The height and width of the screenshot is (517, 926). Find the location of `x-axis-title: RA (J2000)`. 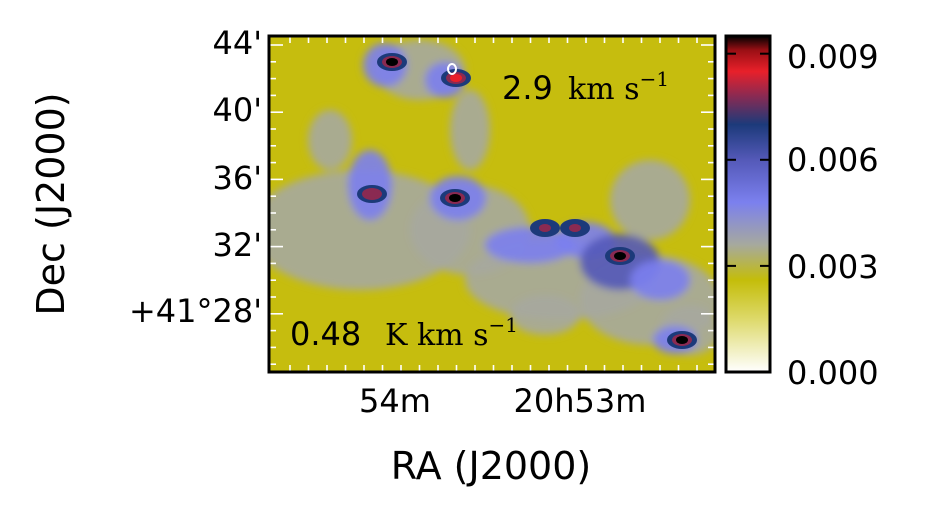

x-axis-title: RA (J2000) is located at coordinates (491, 466).